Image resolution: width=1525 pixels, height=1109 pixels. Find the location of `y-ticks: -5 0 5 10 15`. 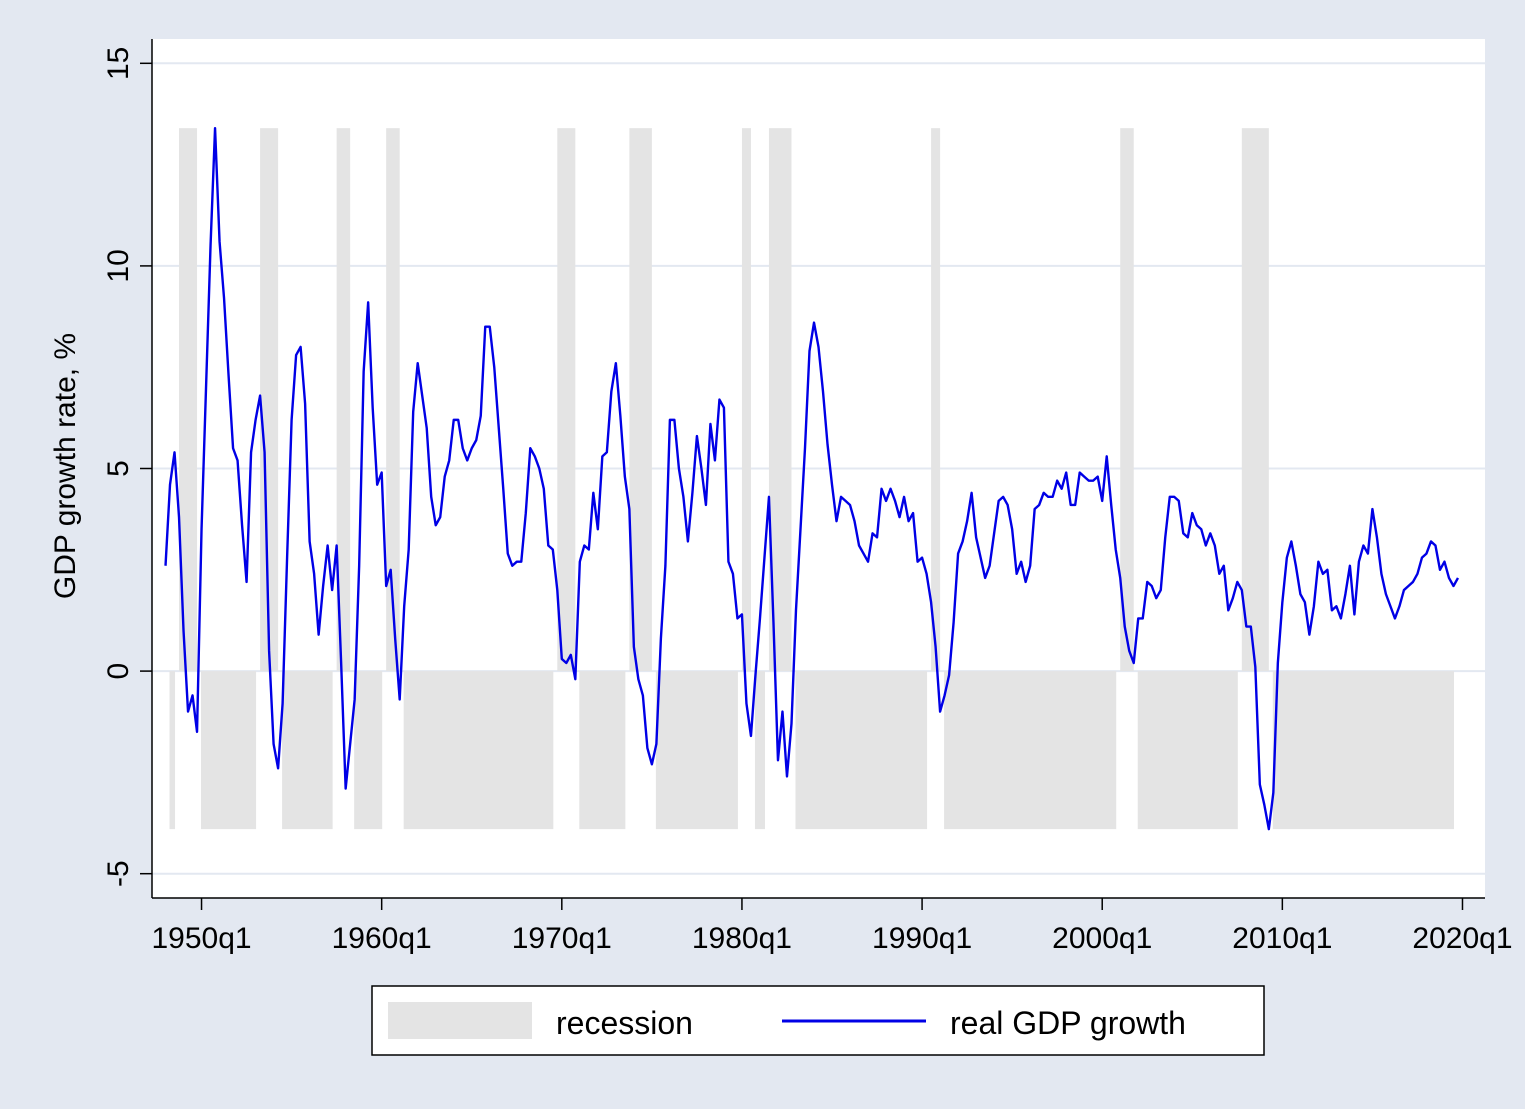

y-ticks: -5 0 5 10 15 is located at coordinates (127, 467).